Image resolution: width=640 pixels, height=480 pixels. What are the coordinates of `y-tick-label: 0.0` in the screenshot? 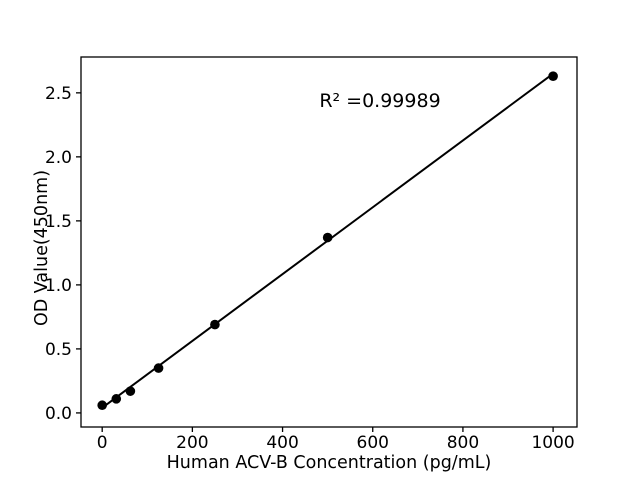 It's located at (58, 414).